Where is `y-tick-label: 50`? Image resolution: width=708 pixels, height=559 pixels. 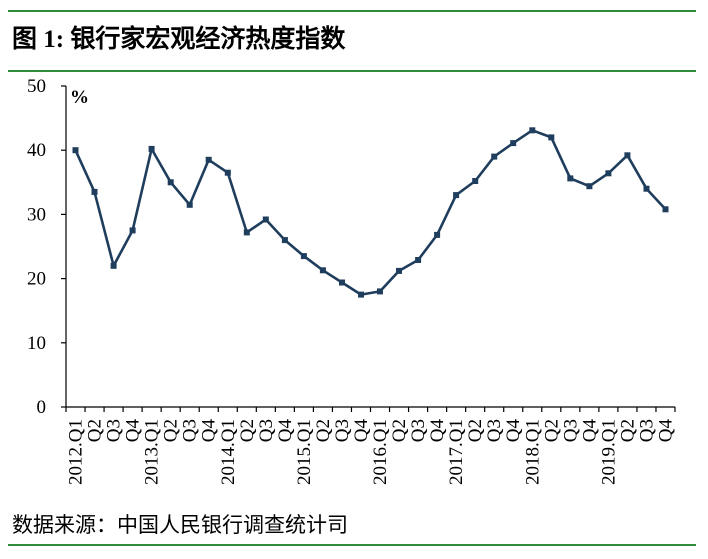 y-tick-label: 50 is located at coordinates (36, 86).